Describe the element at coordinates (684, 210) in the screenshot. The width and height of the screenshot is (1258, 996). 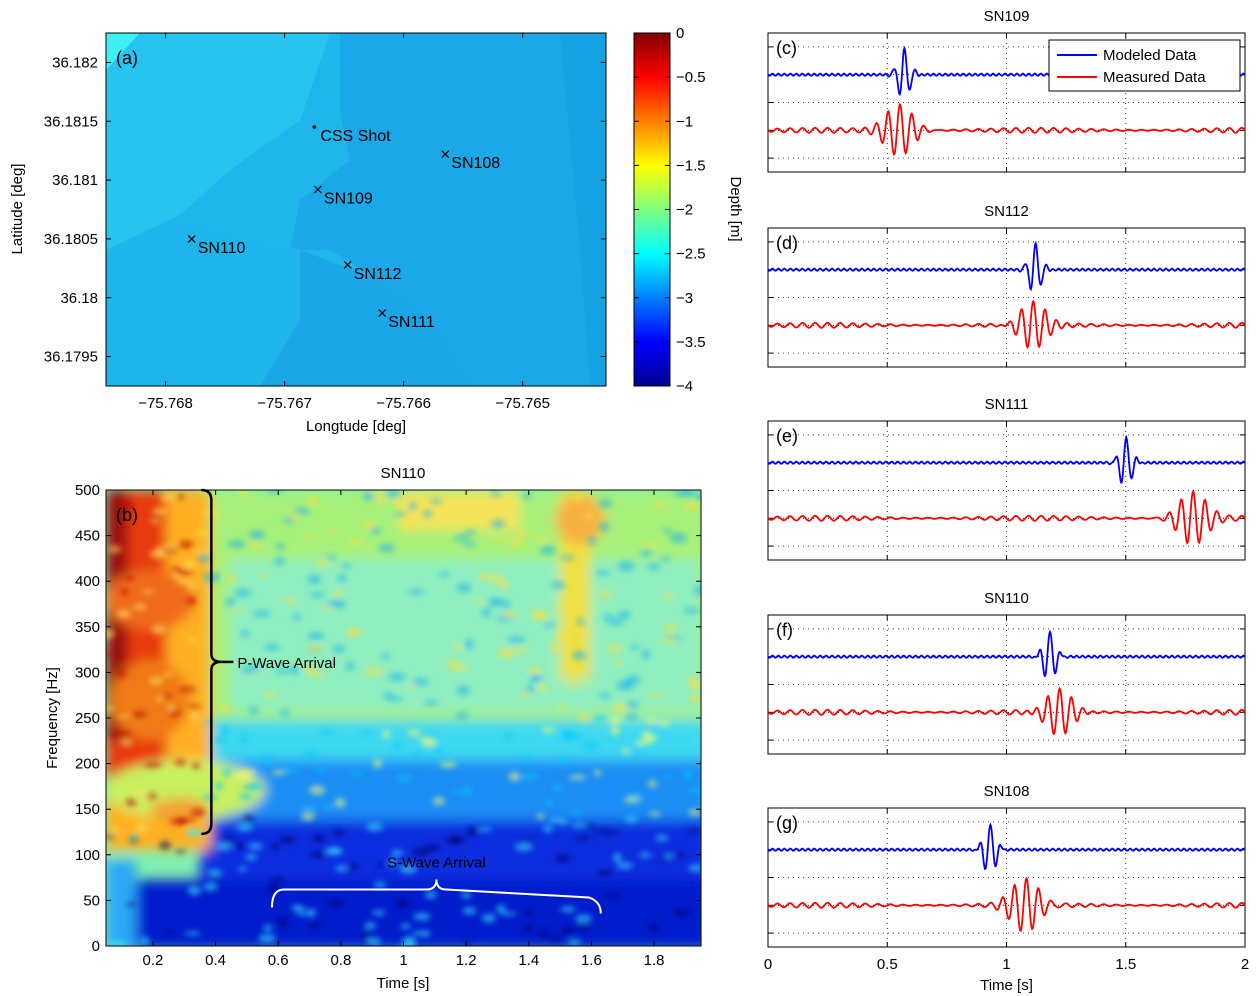
I see `colorbar-tick-label: −2` at that location.